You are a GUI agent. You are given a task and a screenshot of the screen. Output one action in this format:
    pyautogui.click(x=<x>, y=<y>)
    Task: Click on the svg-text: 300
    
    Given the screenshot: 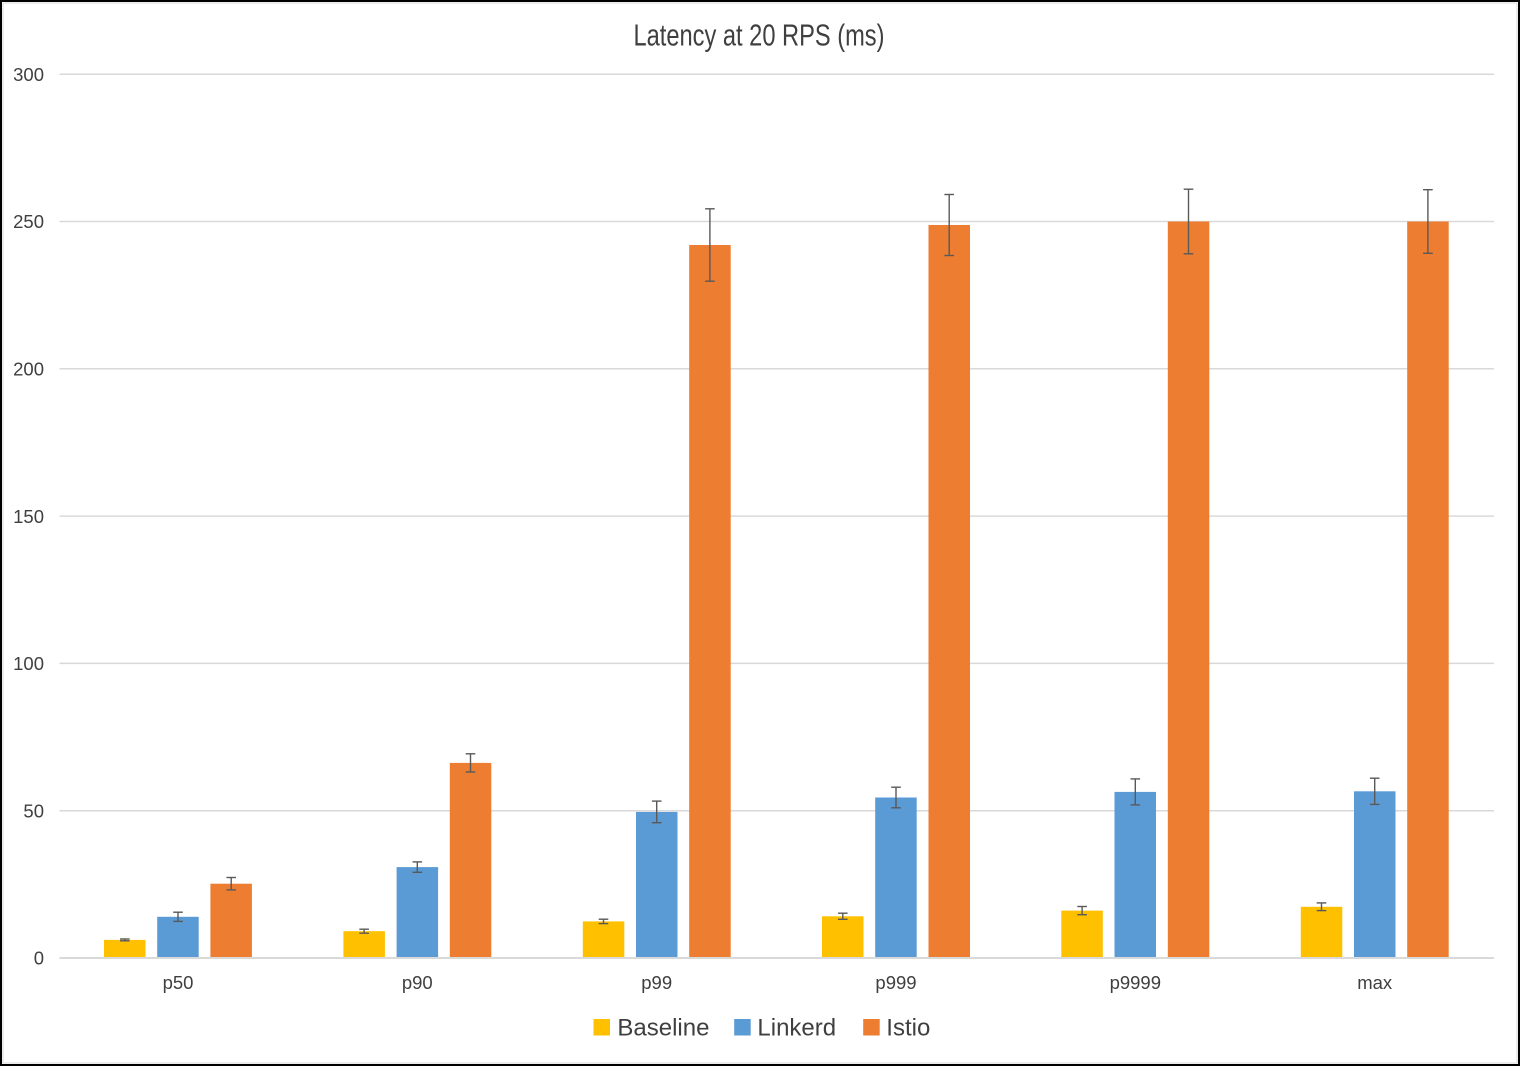 What is the action you would take?
    pyautogui.click(x=28, y=74)
    